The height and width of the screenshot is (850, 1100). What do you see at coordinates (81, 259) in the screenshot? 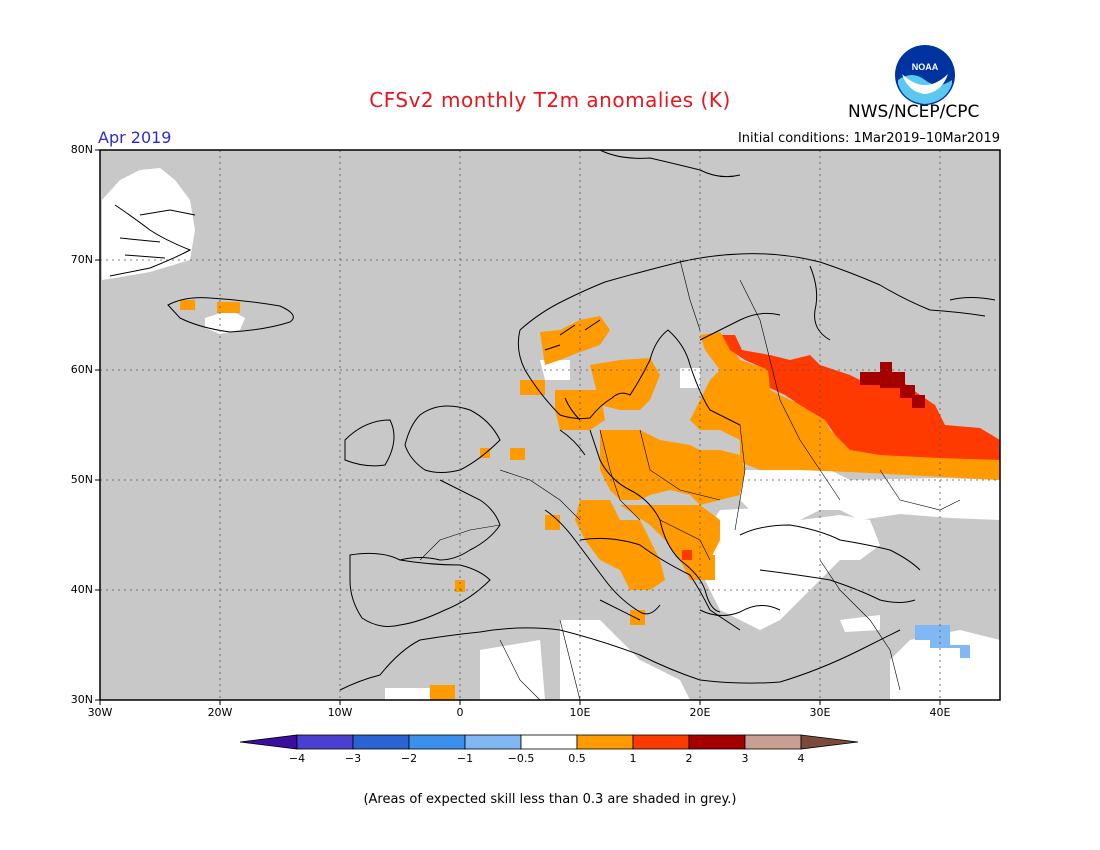
I see `lat-label-70n: 70N` at bounding box center [81, 259].